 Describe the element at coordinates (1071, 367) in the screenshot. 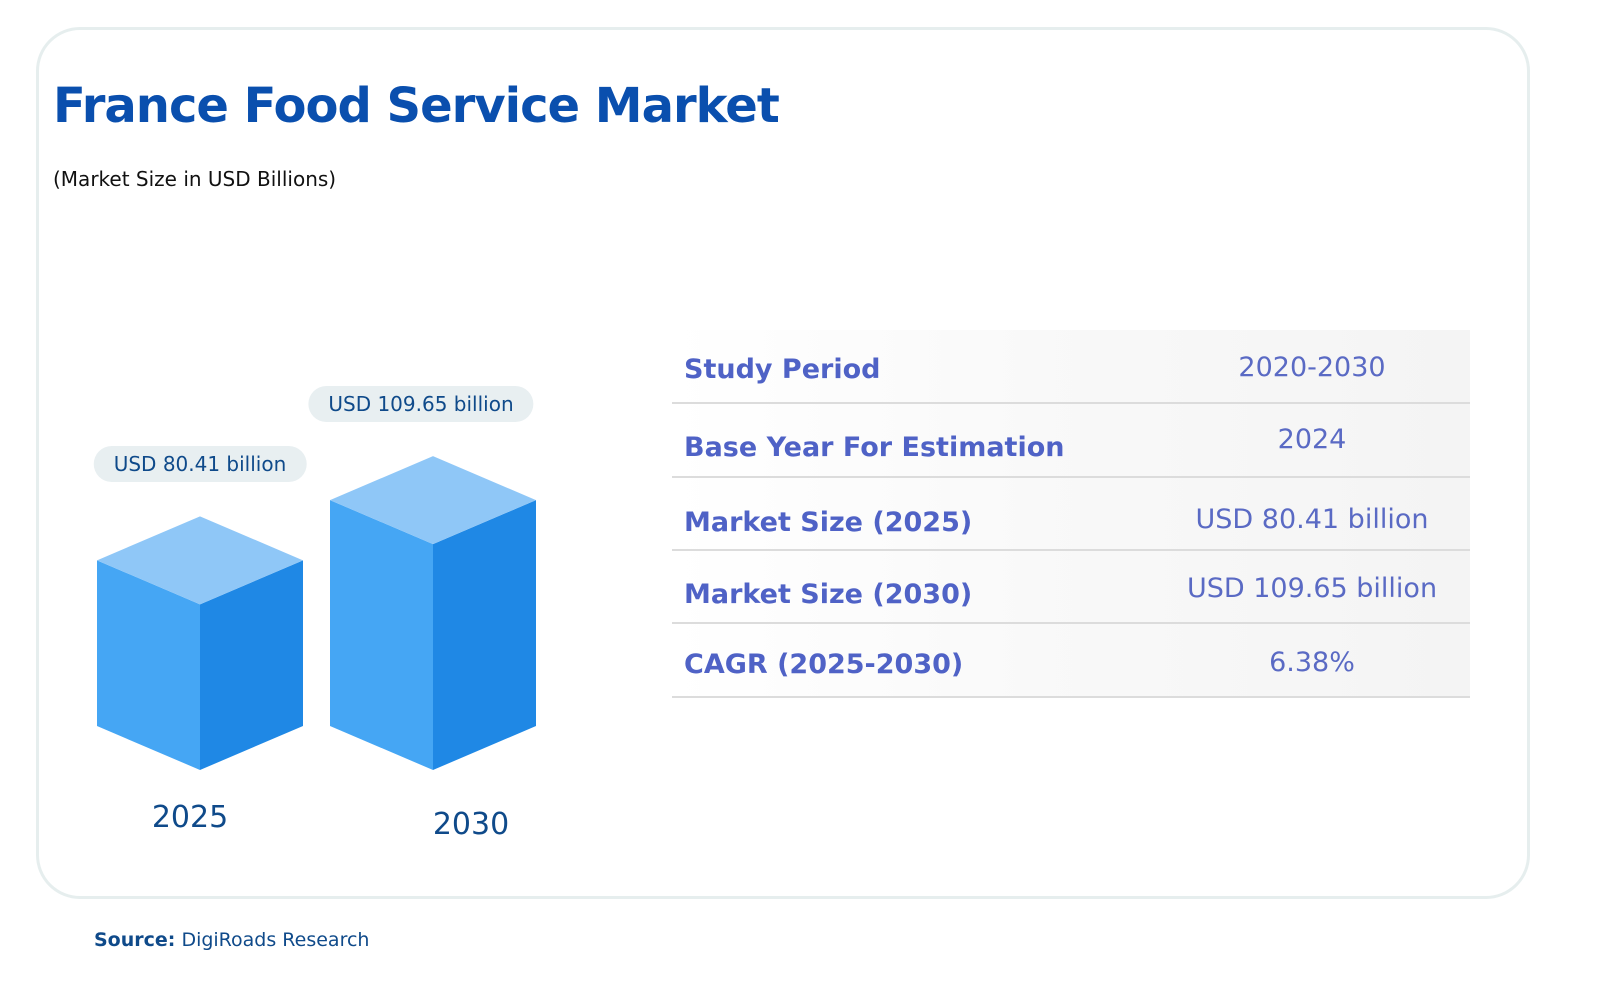

I see `table-row: Study Period 2020-2030` at that location.